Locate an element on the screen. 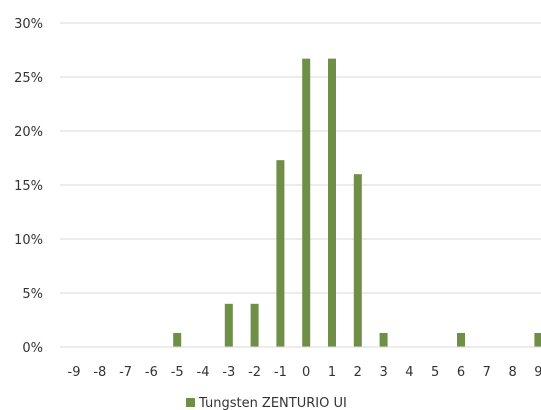 This screenshot has width=541, height=410. y-tick-label: 15% is located at coordinates (28, 186).